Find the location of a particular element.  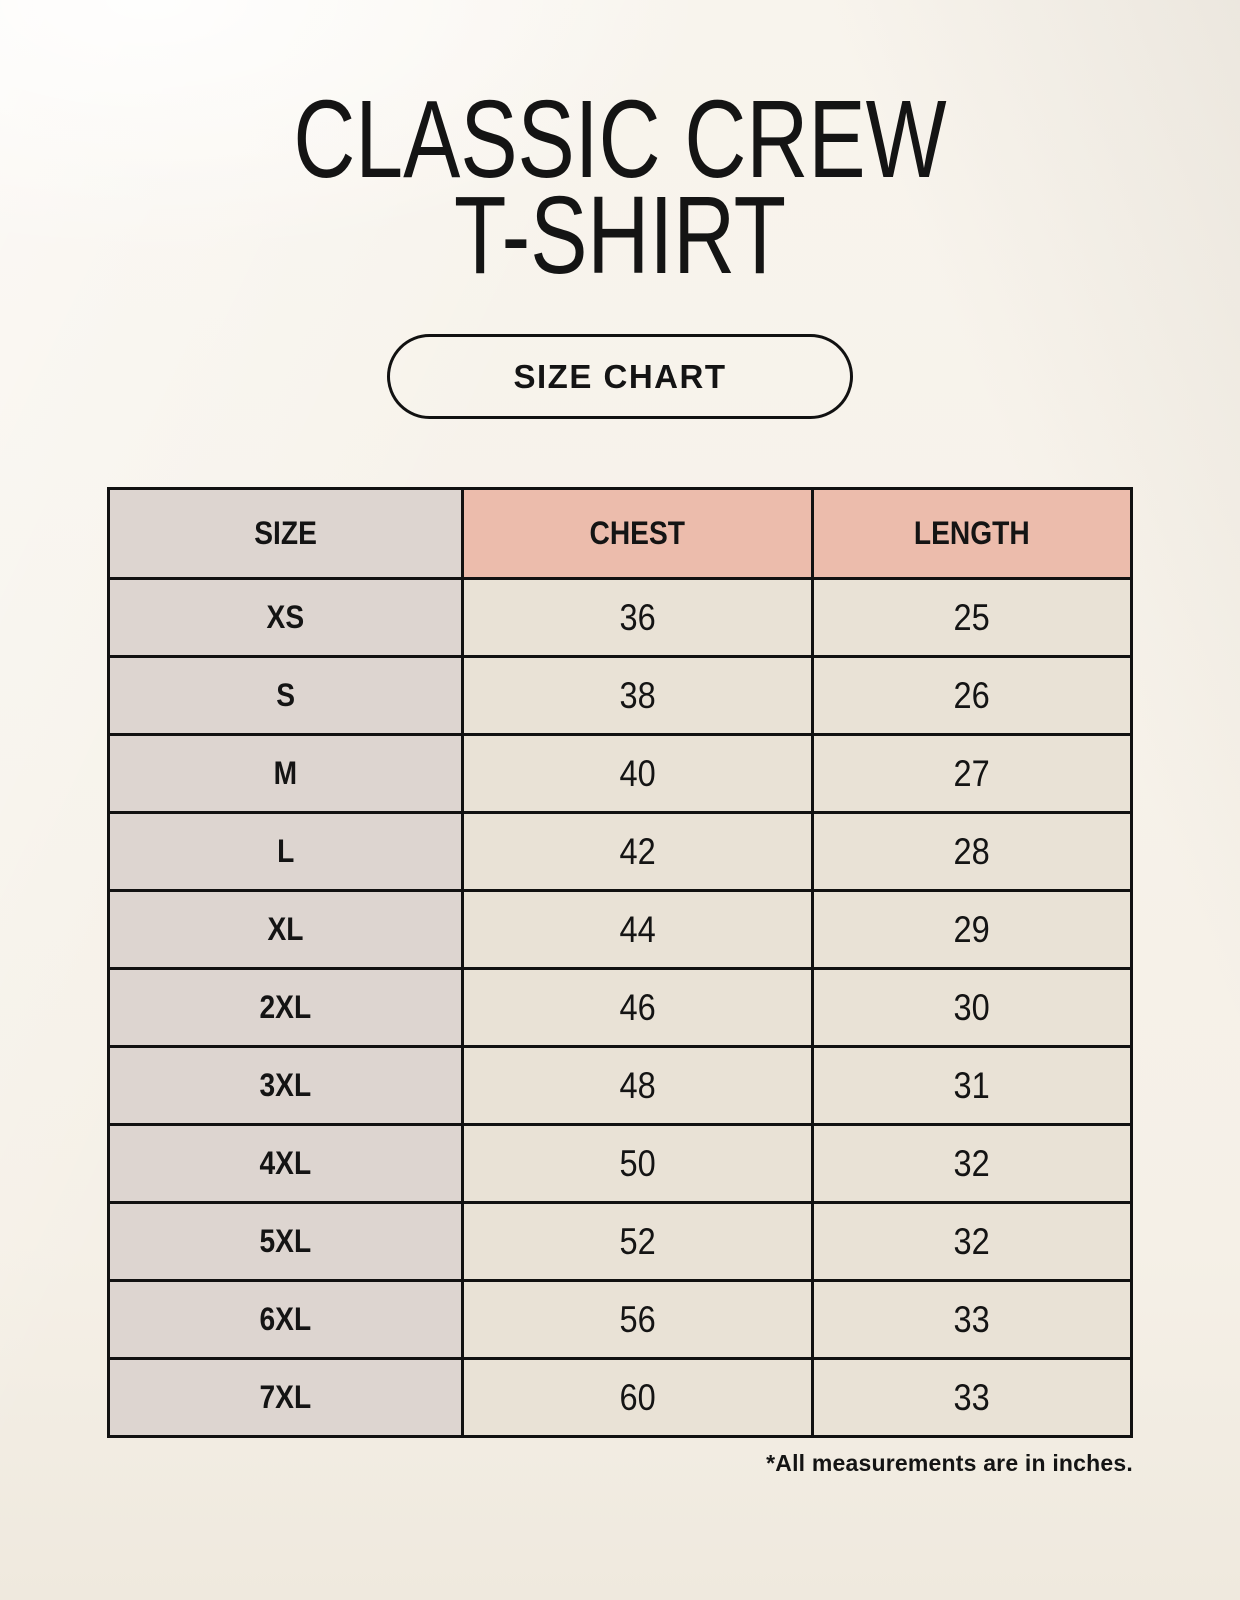

length-cell-value: 25 is located at coordinates (972, 617).